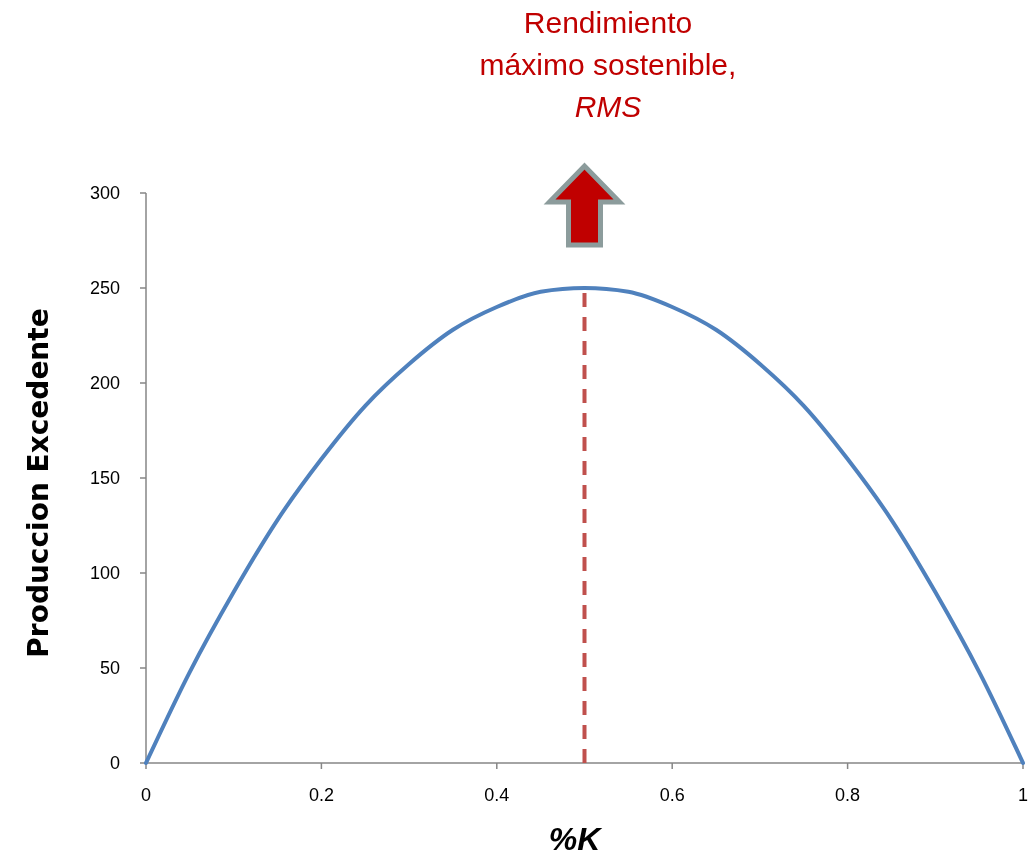 The image size is (1029, 861). What do you see at coordinates (109, 668) in the screenshot?
I see `y-tick-label: 50` at bounding box center [109, 668].